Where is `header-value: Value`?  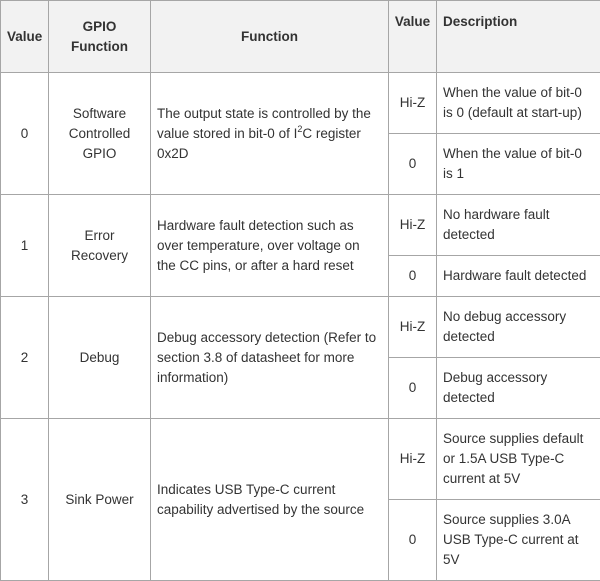
header-value: Value is located at coordinates (25, 37).